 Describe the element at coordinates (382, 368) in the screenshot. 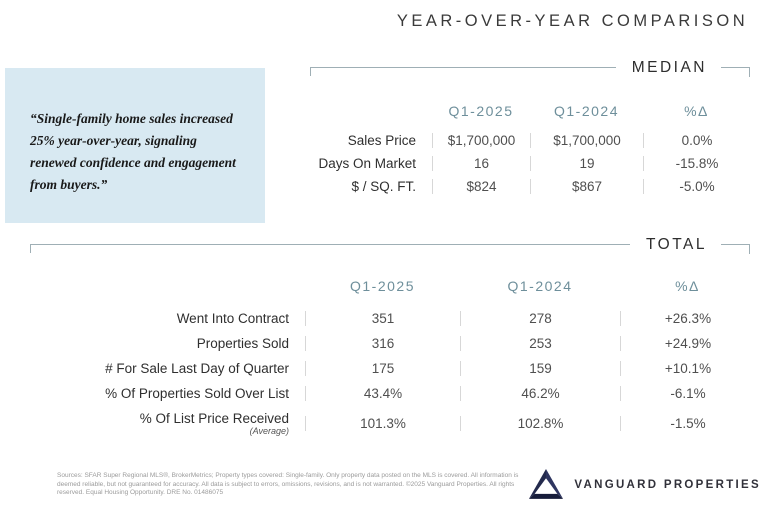

I see `cell-value: 175` at that location.